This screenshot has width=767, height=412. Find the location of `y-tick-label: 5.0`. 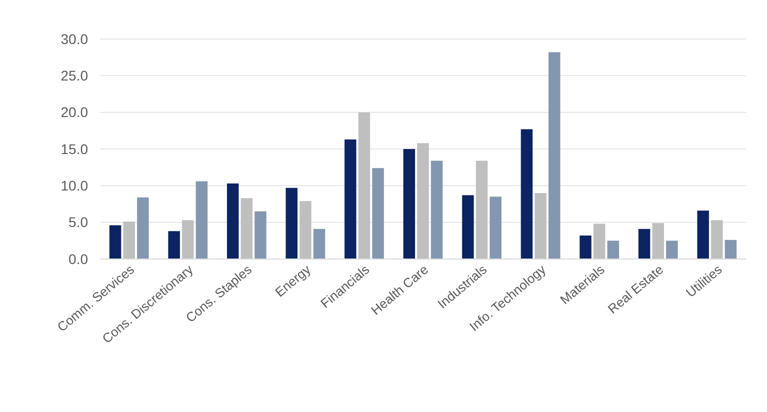

y-tick-label: 5.0 is located at coordinates (78, 222).